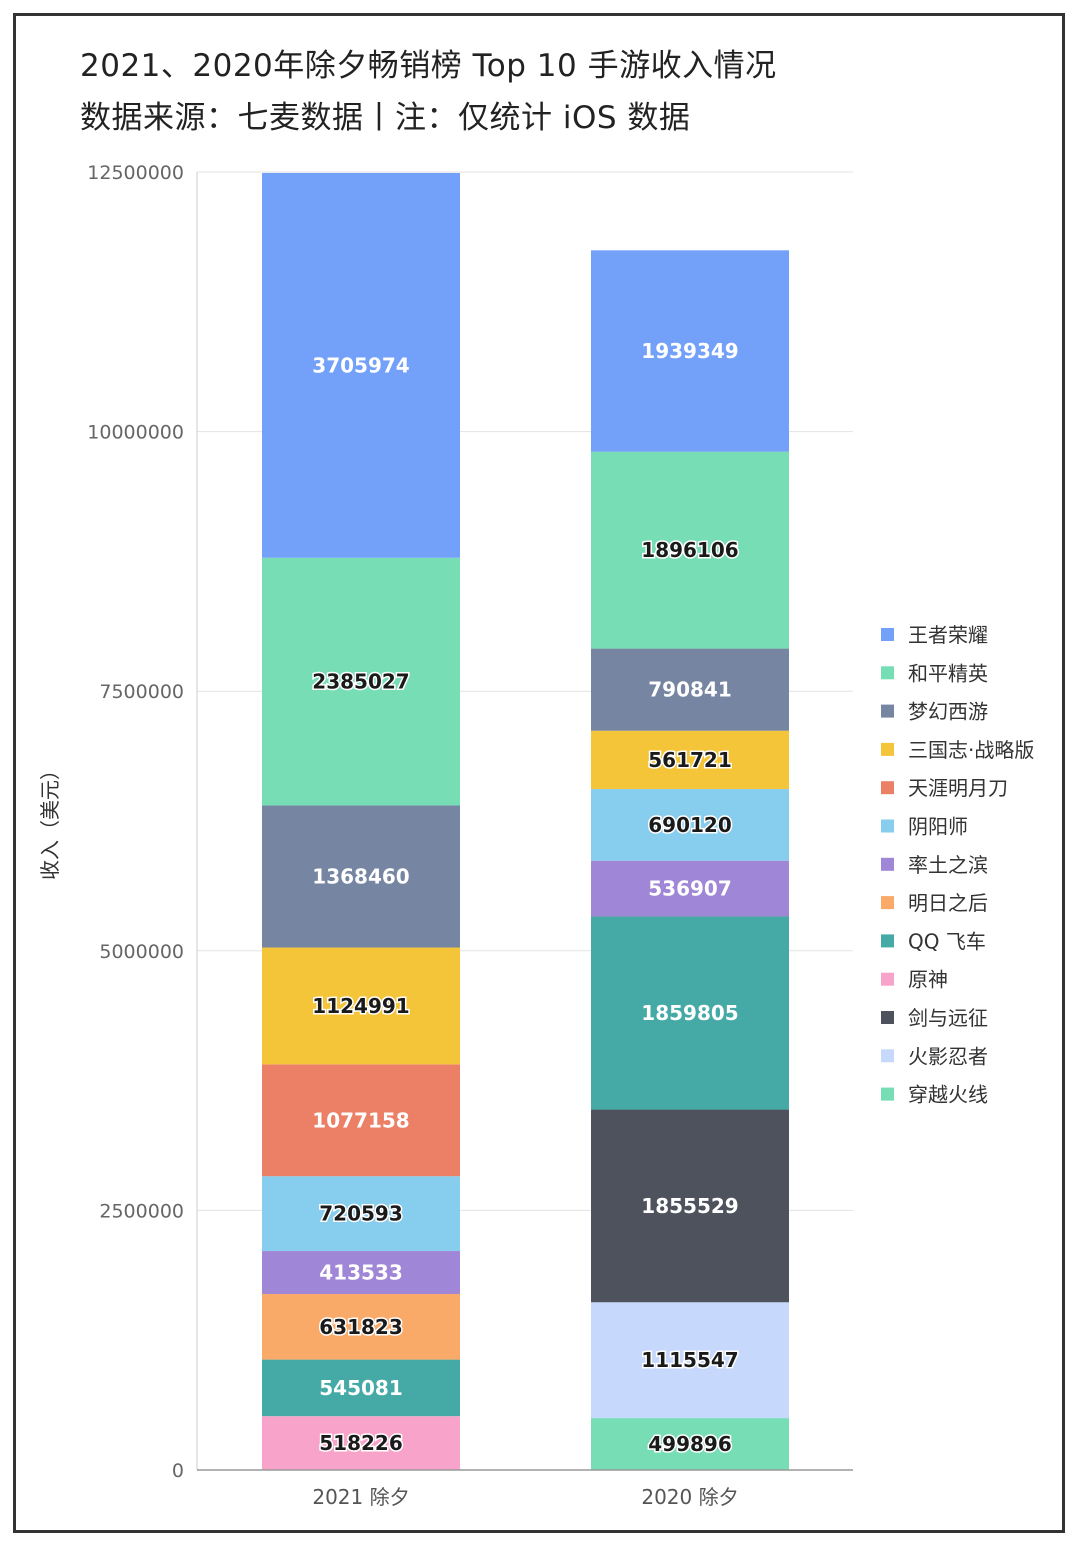 The height and width of the screenshot is (1549, 1080). I want to click on bar-value-label: 536907, so click(690, 889).